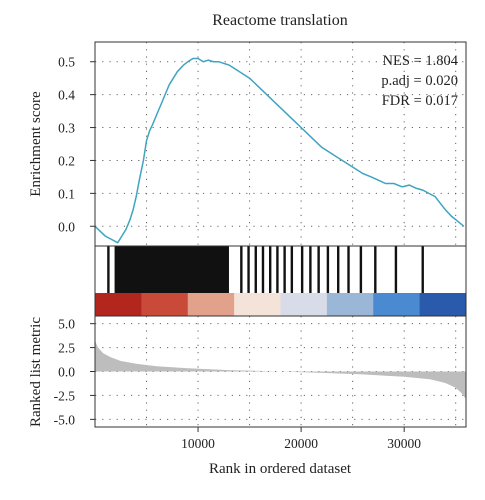  Describe the element at coordinates (66, 95) in the screenshot. I see `es-y-tick-label: 0.4` at that location.